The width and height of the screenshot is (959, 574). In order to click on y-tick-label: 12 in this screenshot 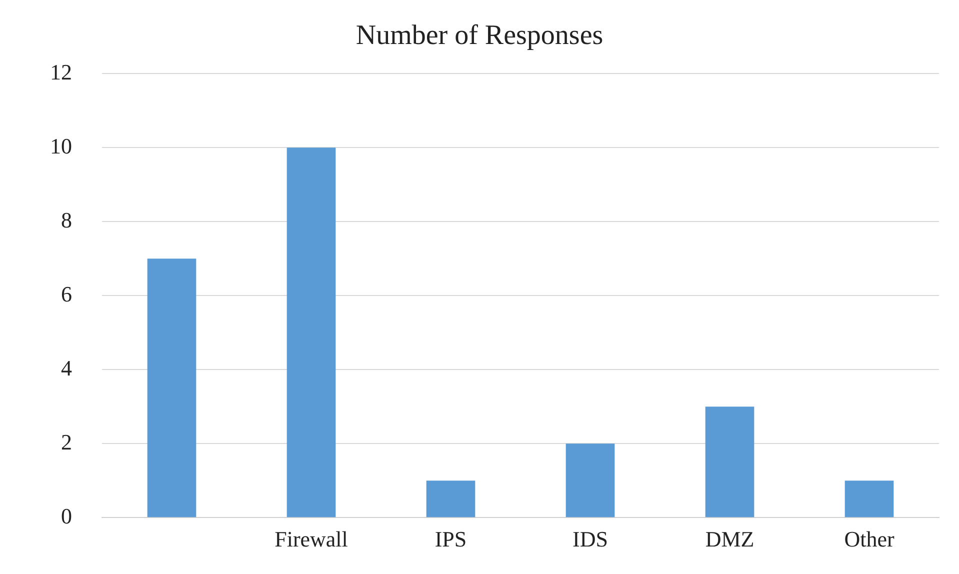, I will do `click(61, 71)`.